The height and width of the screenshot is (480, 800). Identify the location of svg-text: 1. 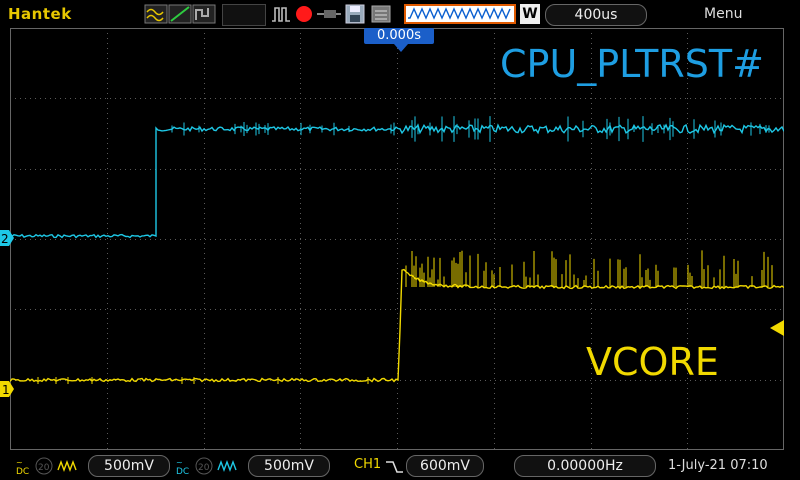
(6, 390).